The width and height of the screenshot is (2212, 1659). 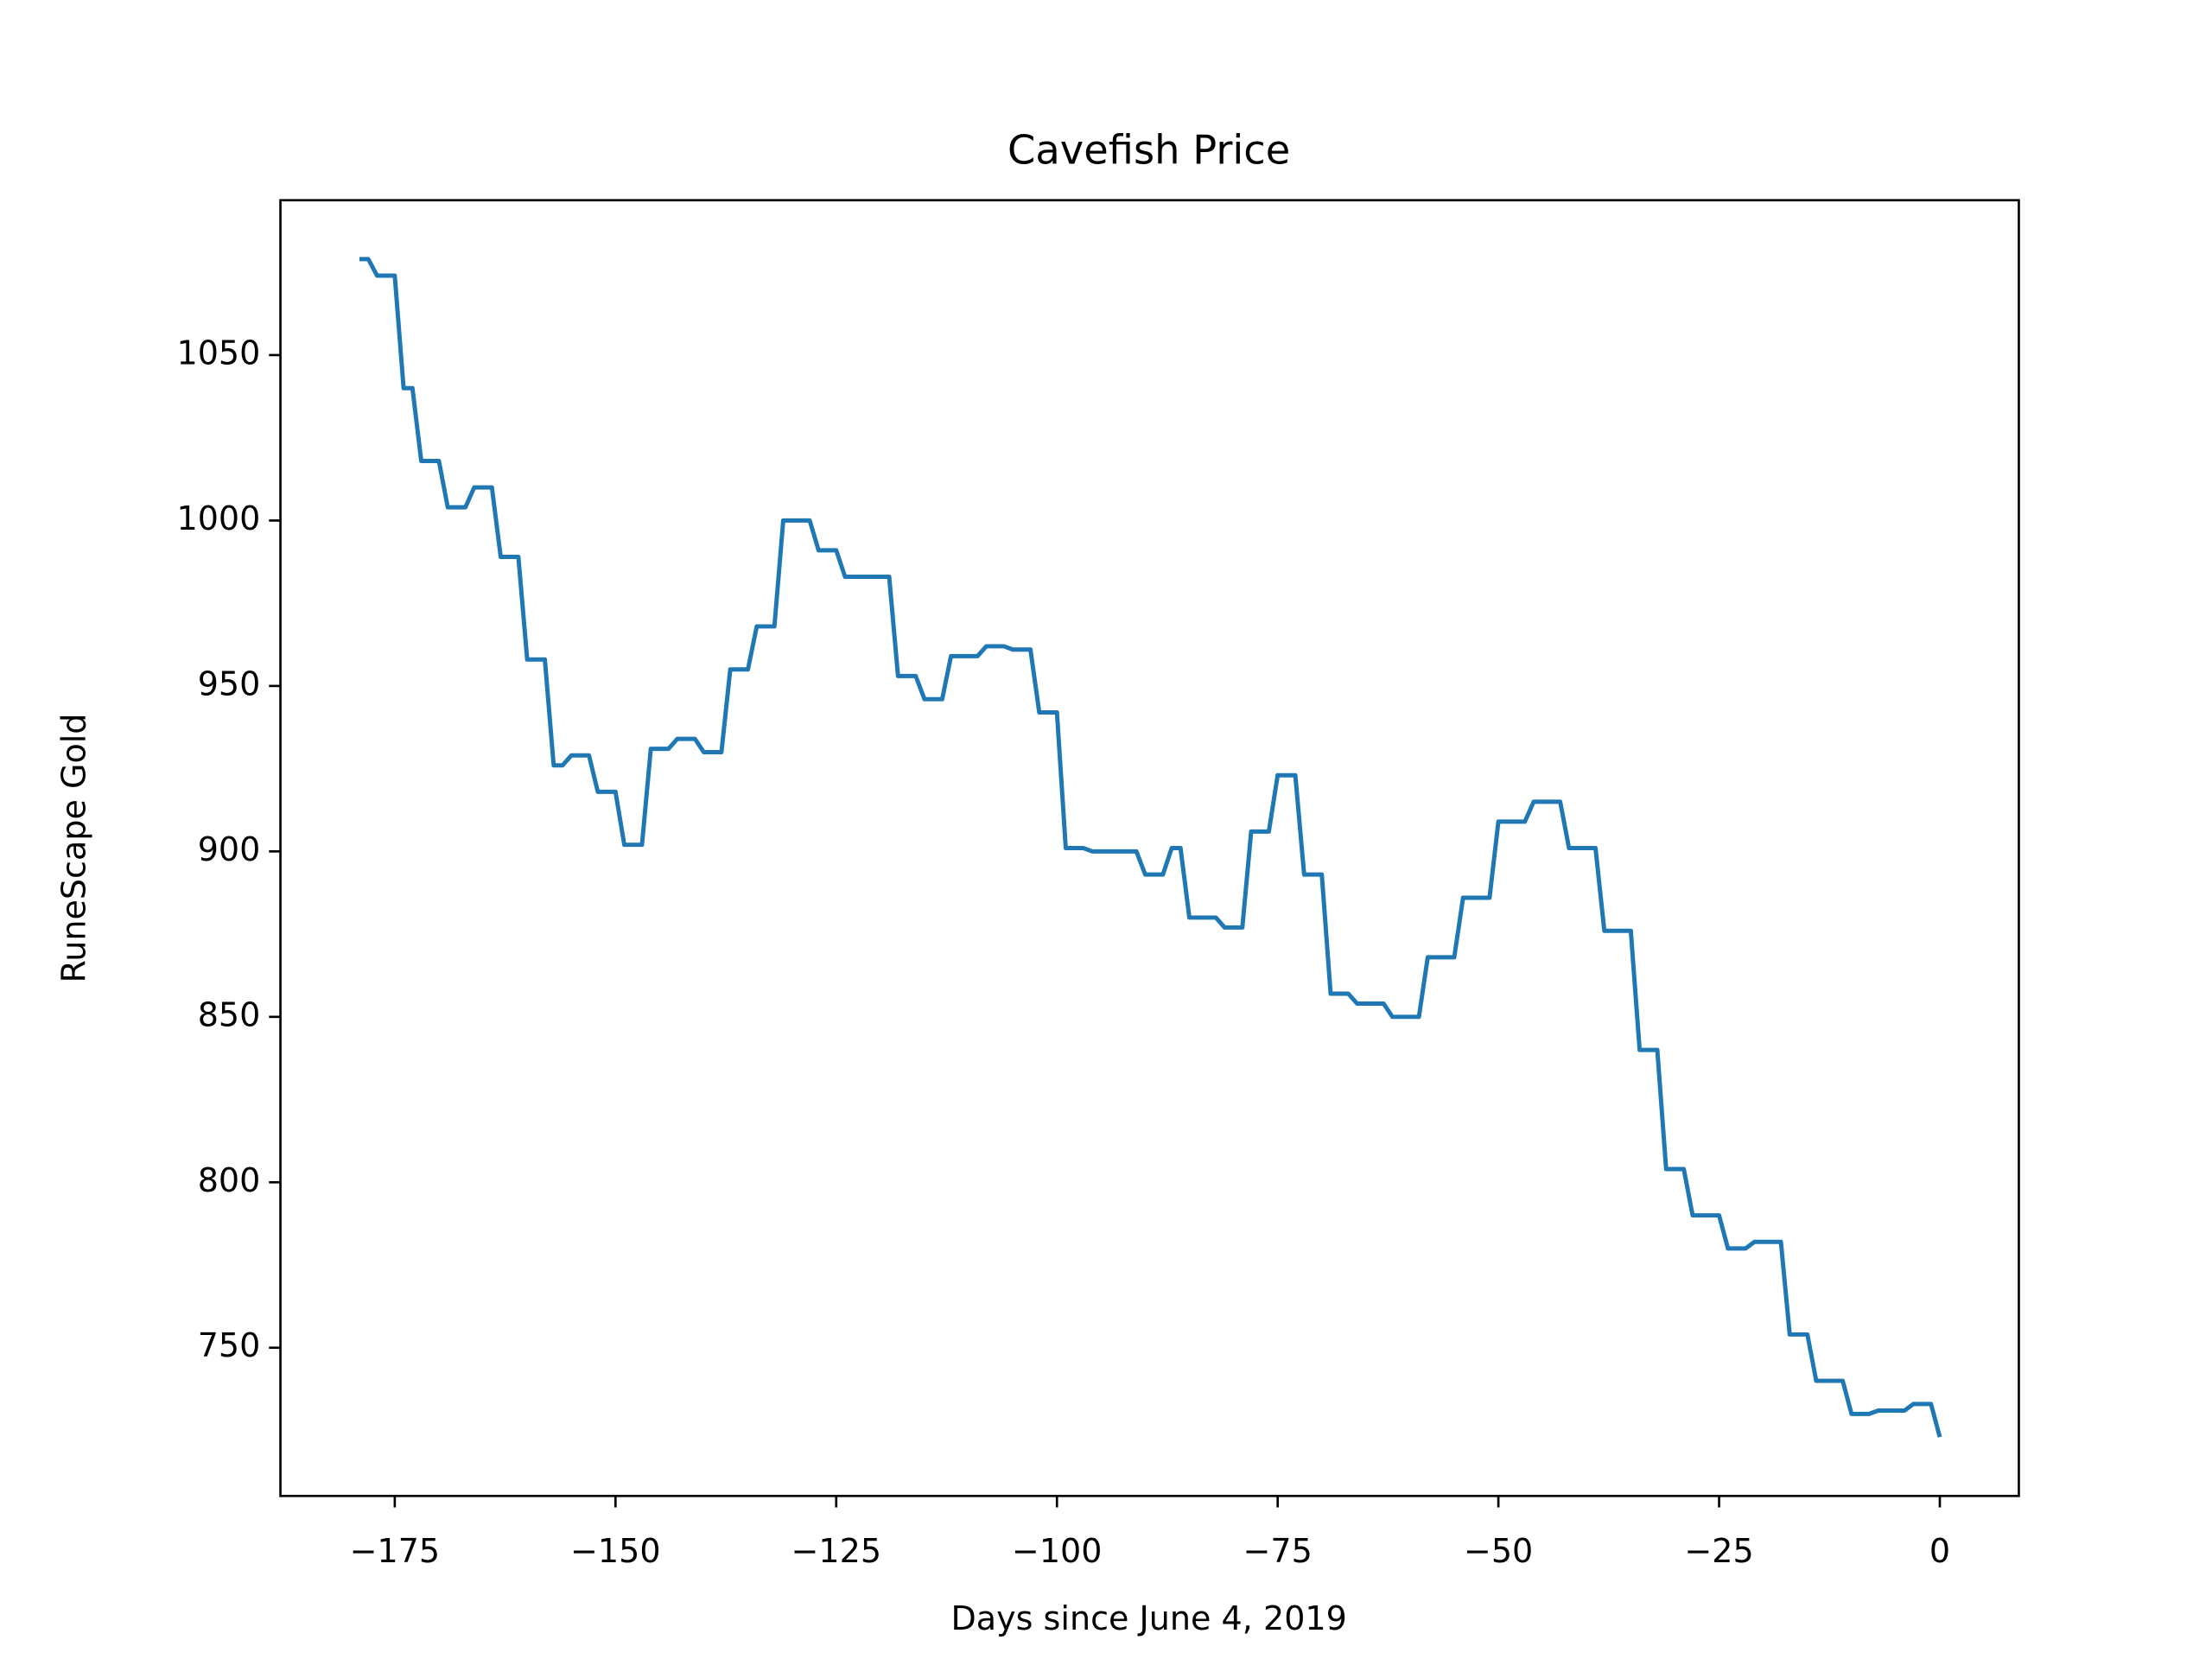 What do you see at coordinates (395, 1551) in the screenshot?
I see `x-tick-label: −175` at bounding box center [395, 1551].